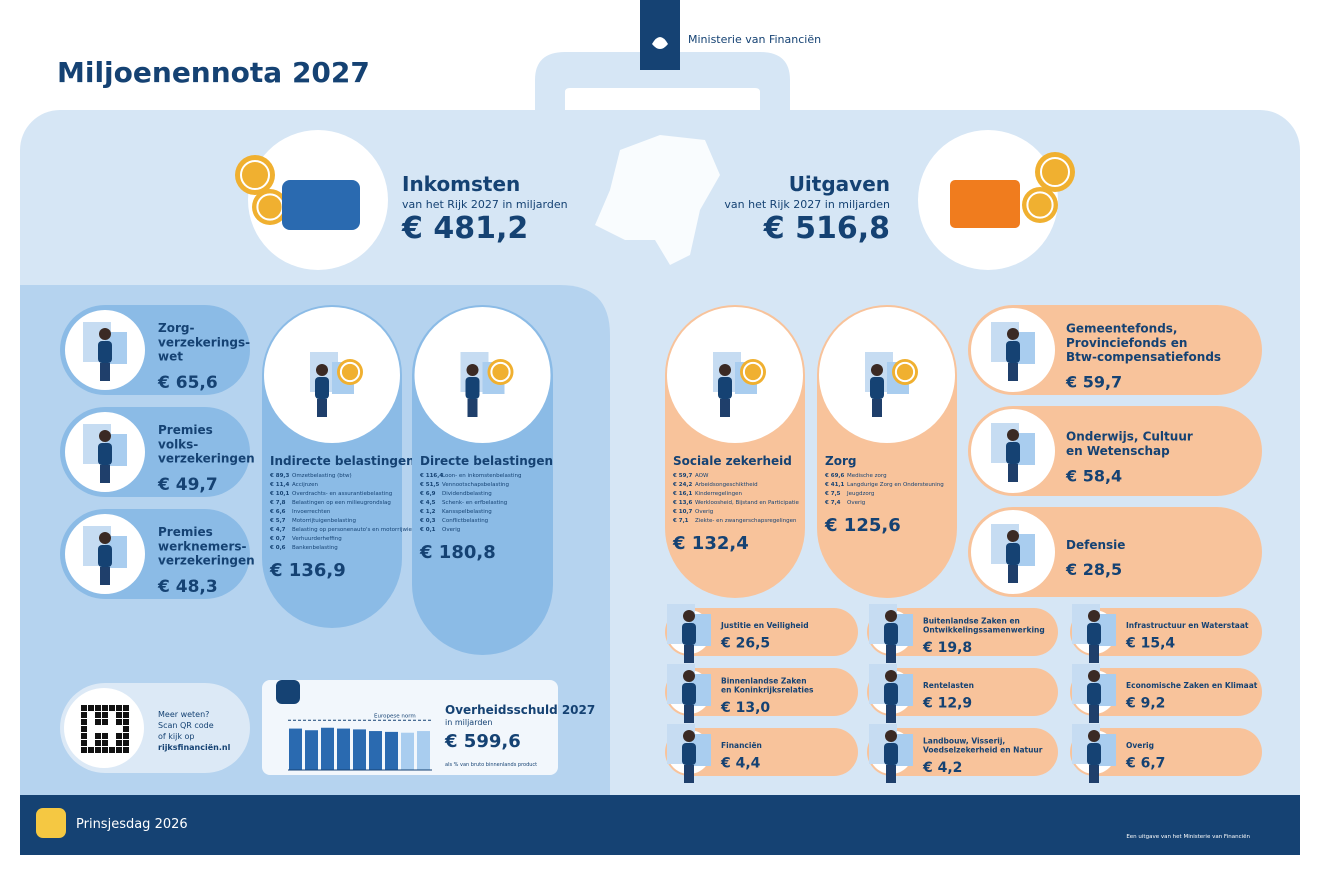 The height and width of the screenshot is (871, 1320). Describe the element at coordinates (467, 512) in the screenshot. I see `breakdown-label: Kansspelbelasting` at that location.